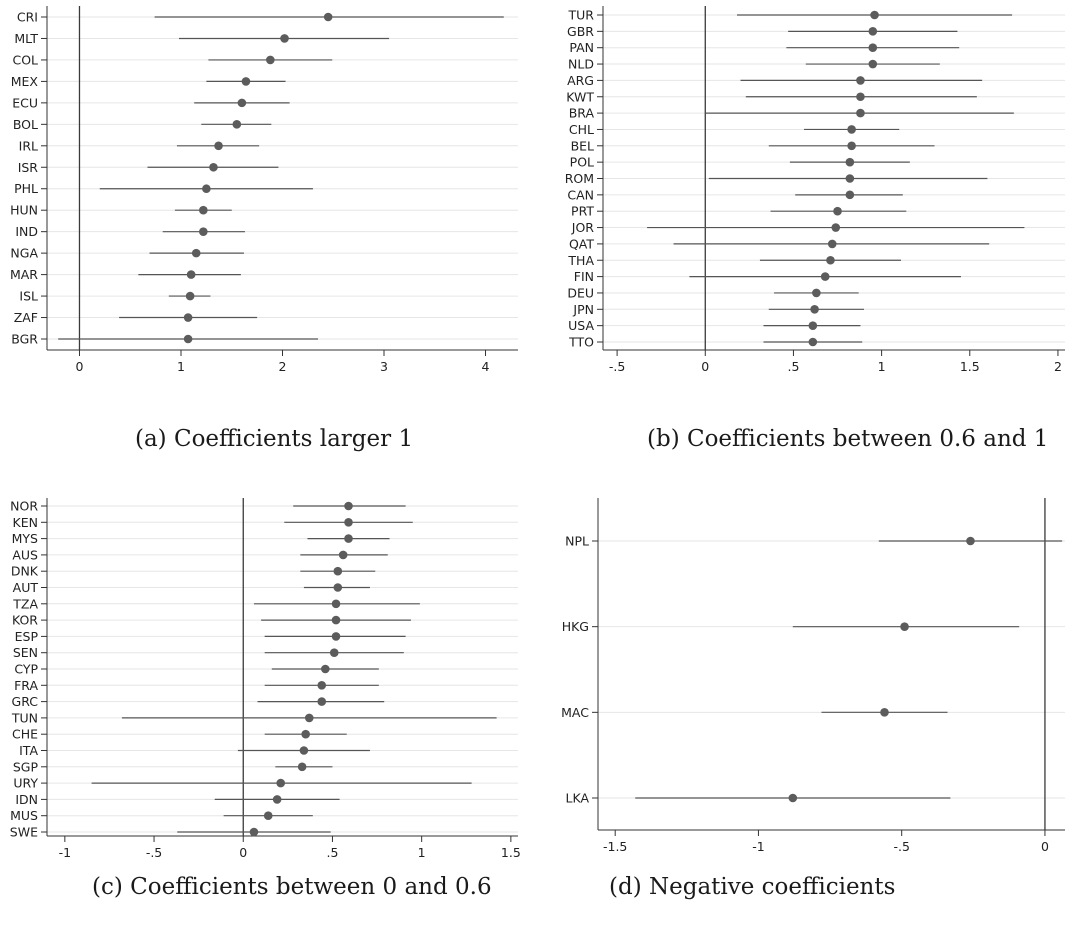 Image resolution: width=1066 pixels, height=925 pixels. What do you see at coordinates (274, 439) in the screenshot?
I see `caption-a: (a) Coefficients larger 1` at bounding box center [274, 439].